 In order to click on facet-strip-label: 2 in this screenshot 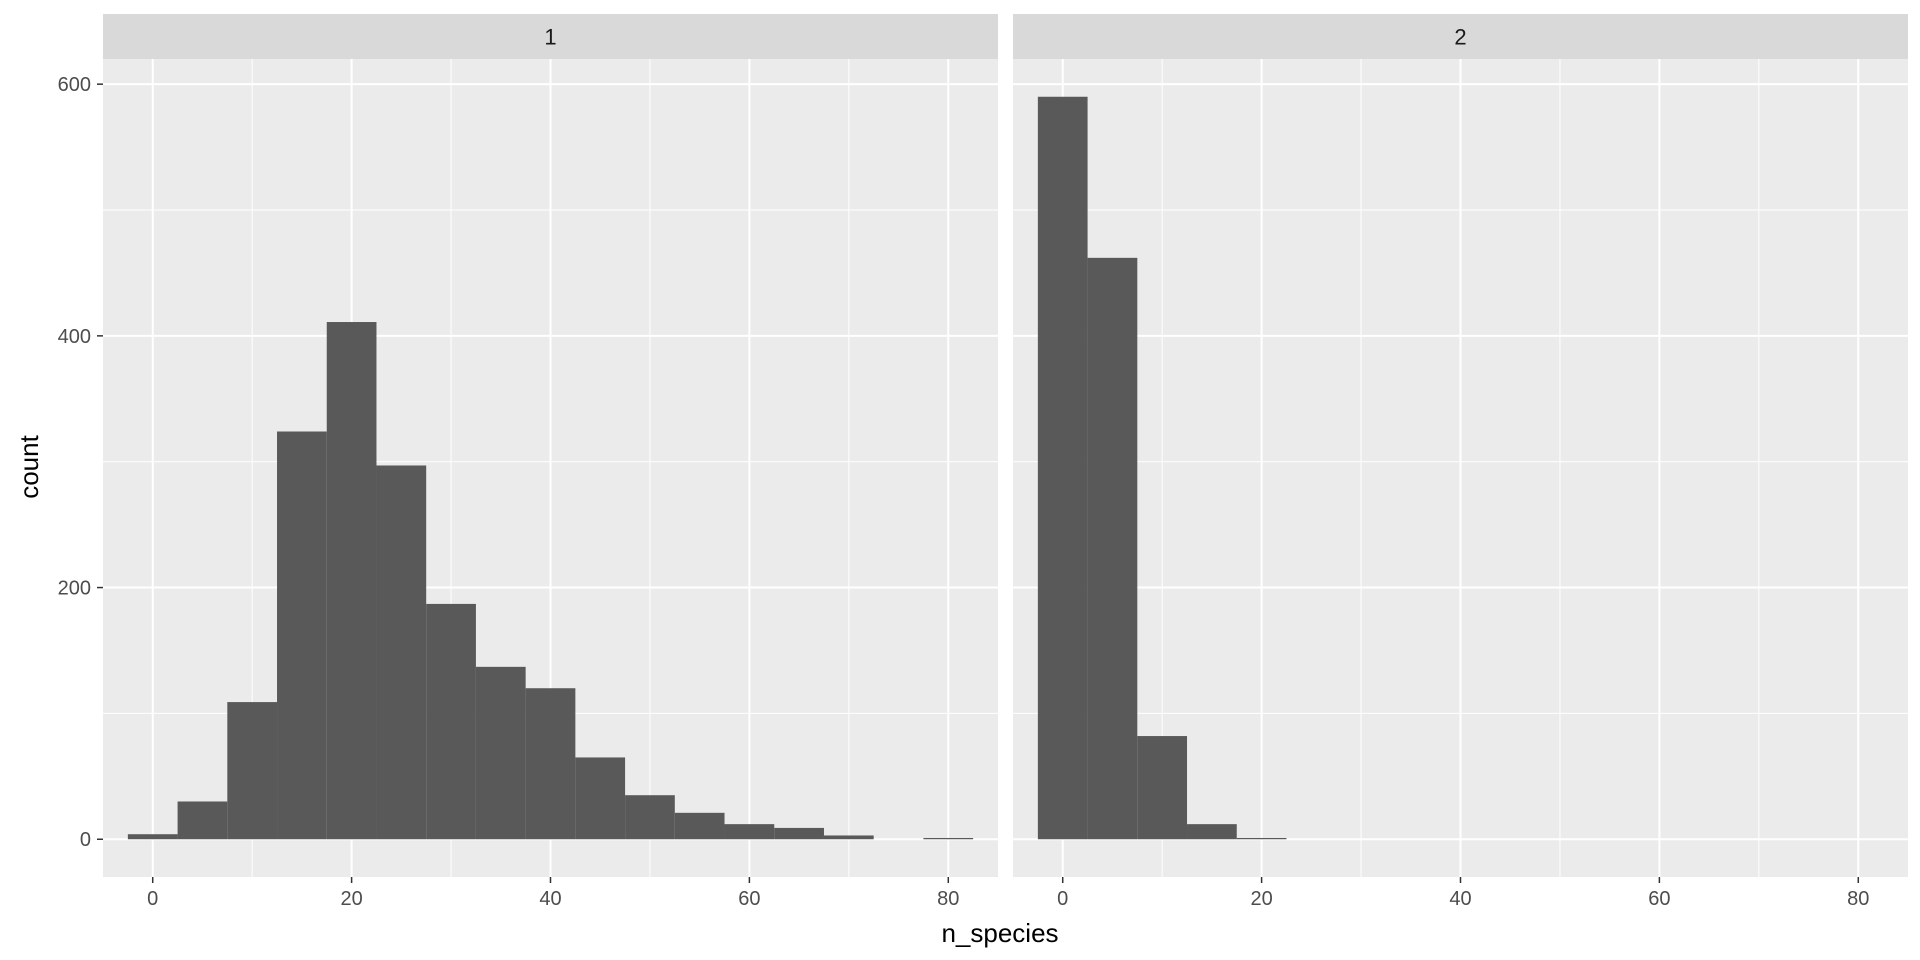, I will do `click(1460, 37)`.